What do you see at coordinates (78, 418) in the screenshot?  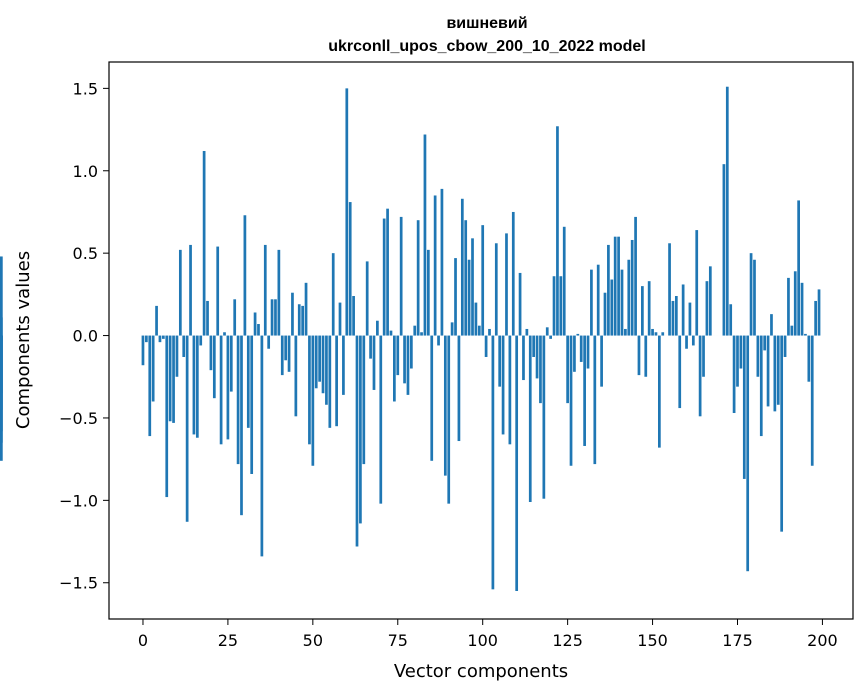 I see `y-tick-label: −0.5` at bounding box center [78, 418].